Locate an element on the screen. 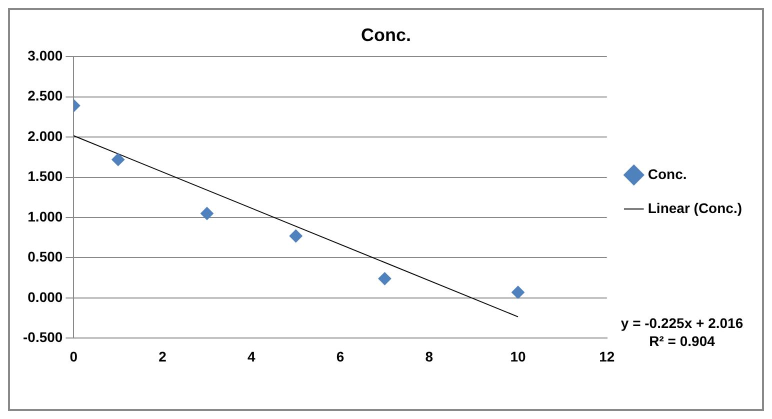  y-tick-label: -0.500 is located at coordinates (42, 337).